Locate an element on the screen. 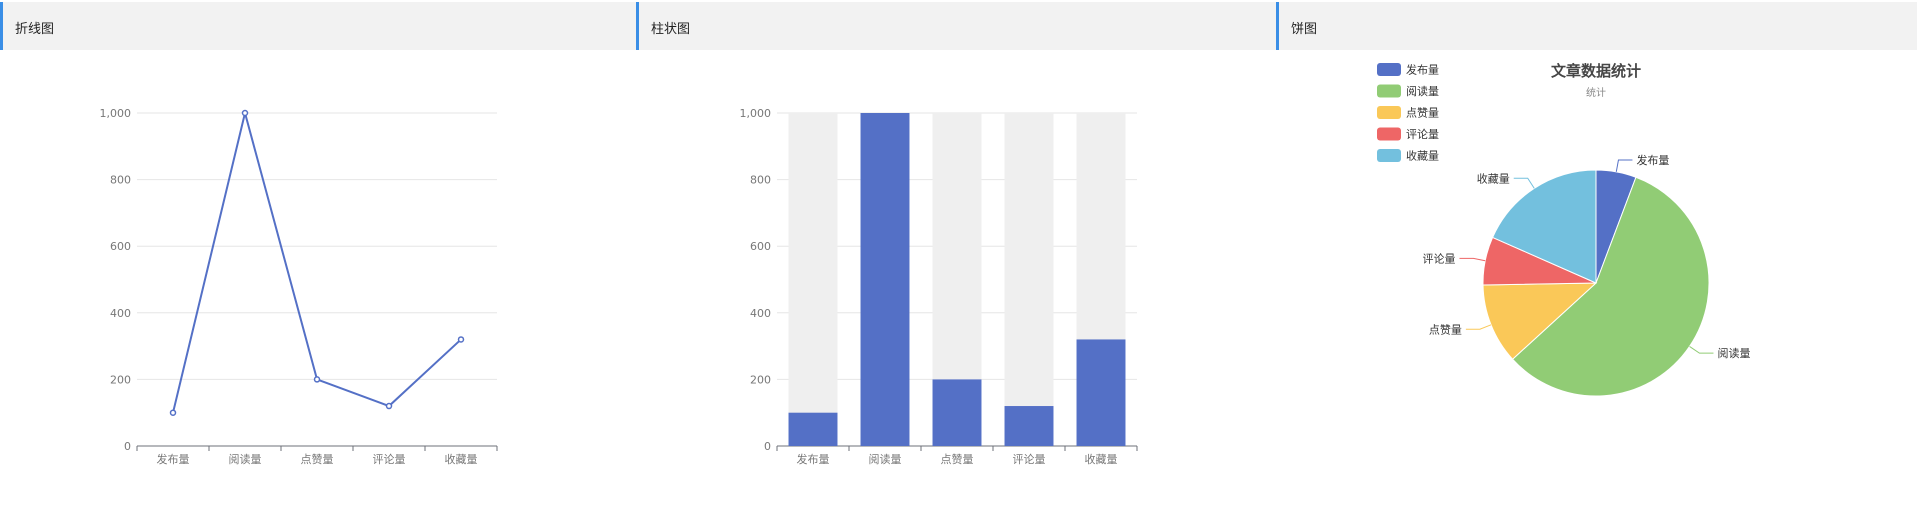 The height and width of the screenshot is (528, 1917). pie-label: 发布量 is located at coordinates (1652, 160).